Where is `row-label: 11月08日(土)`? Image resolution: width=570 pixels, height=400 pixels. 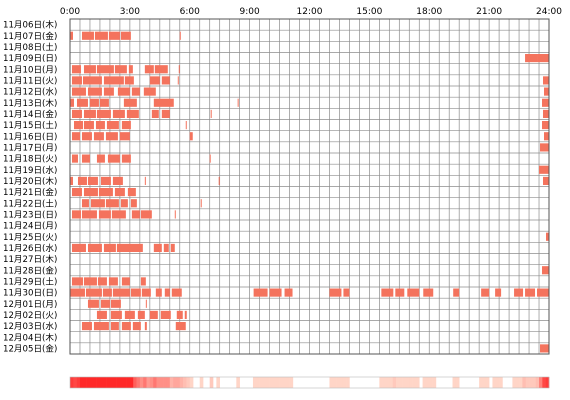
row-label: 11月08日(土) is located at coordinates (30, 47).